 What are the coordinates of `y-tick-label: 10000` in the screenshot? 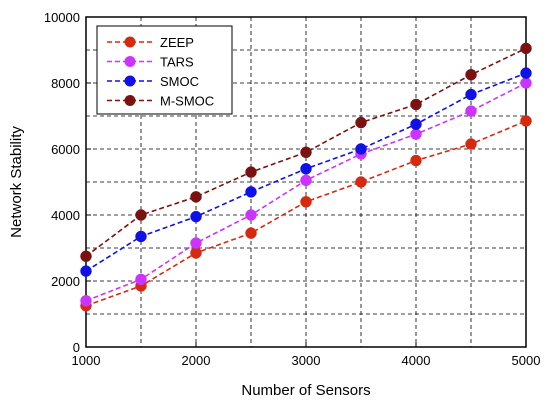 It's located at (62, 17).